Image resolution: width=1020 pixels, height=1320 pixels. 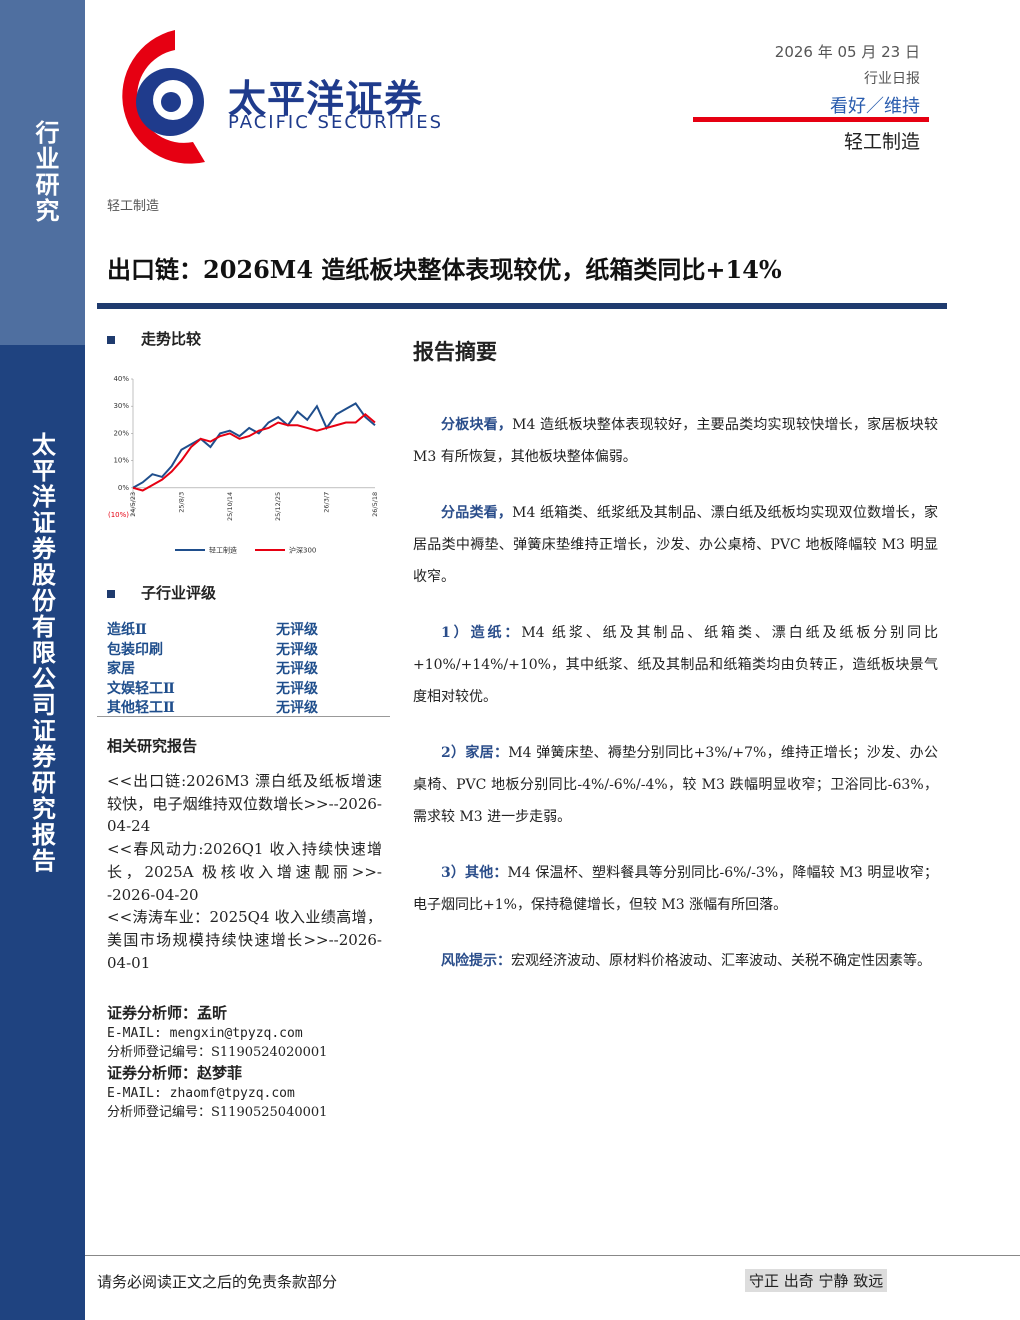 I want to click on analyst-name: 证券分析师：赵梦菲, so click(x=175, y=1073).